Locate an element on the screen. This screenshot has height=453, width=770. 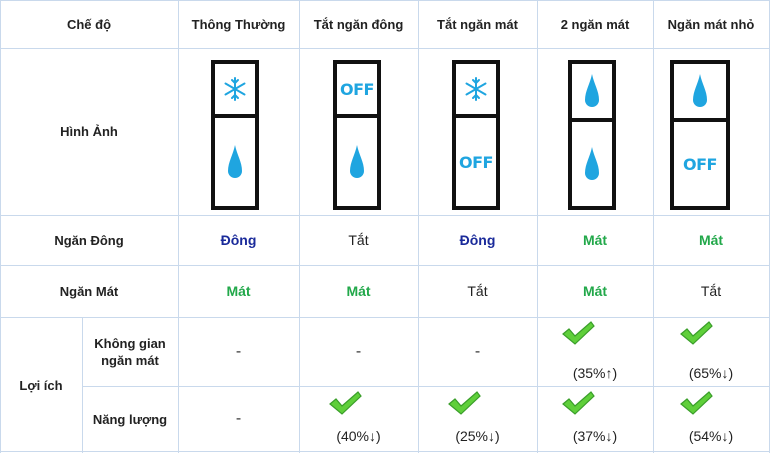
row-label-space: Không gian ngăn mát is located at coordinates (130, 351).